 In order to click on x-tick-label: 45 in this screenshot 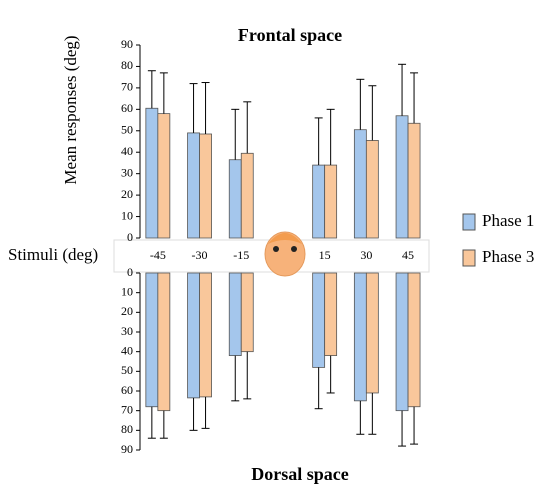, I will do `click(408, 255)`.